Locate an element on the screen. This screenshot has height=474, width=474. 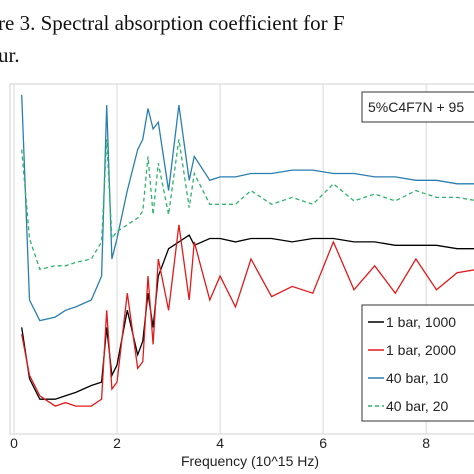
annotation: 5%C4F7N + 95 is located at coordinates (416, 107).